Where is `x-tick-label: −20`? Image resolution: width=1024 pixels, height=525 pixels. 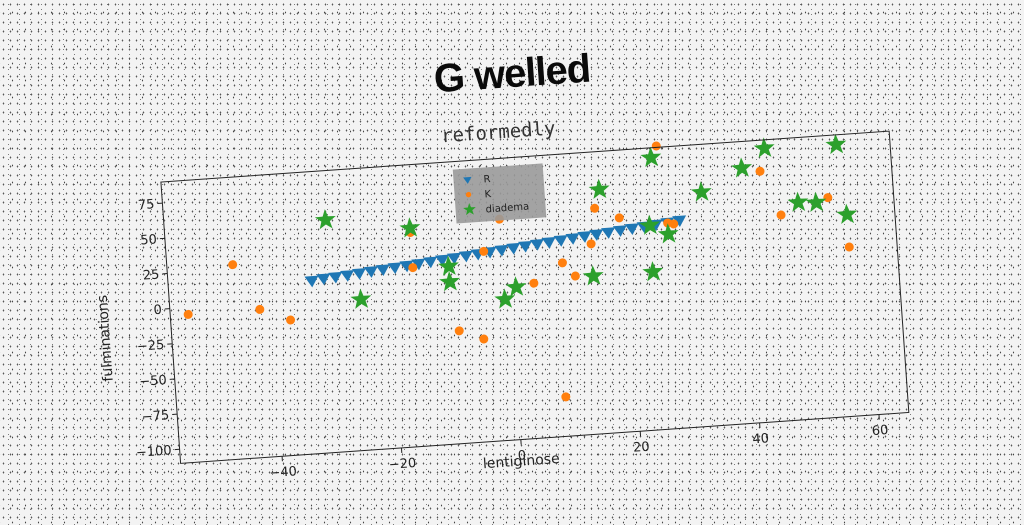 x-tick-label: −20 is located at coordinates (402, 464).